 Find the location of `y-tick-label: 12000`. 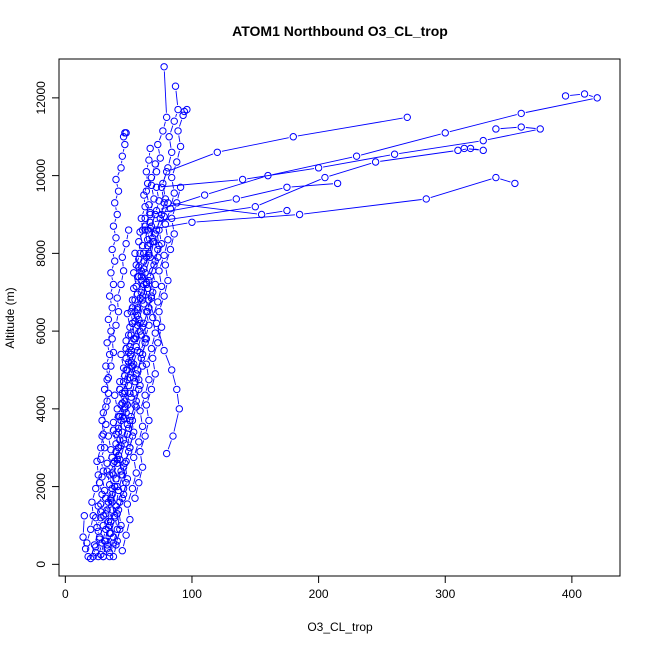

y-tick-label: 12000 is located at coordinates (41, 98).